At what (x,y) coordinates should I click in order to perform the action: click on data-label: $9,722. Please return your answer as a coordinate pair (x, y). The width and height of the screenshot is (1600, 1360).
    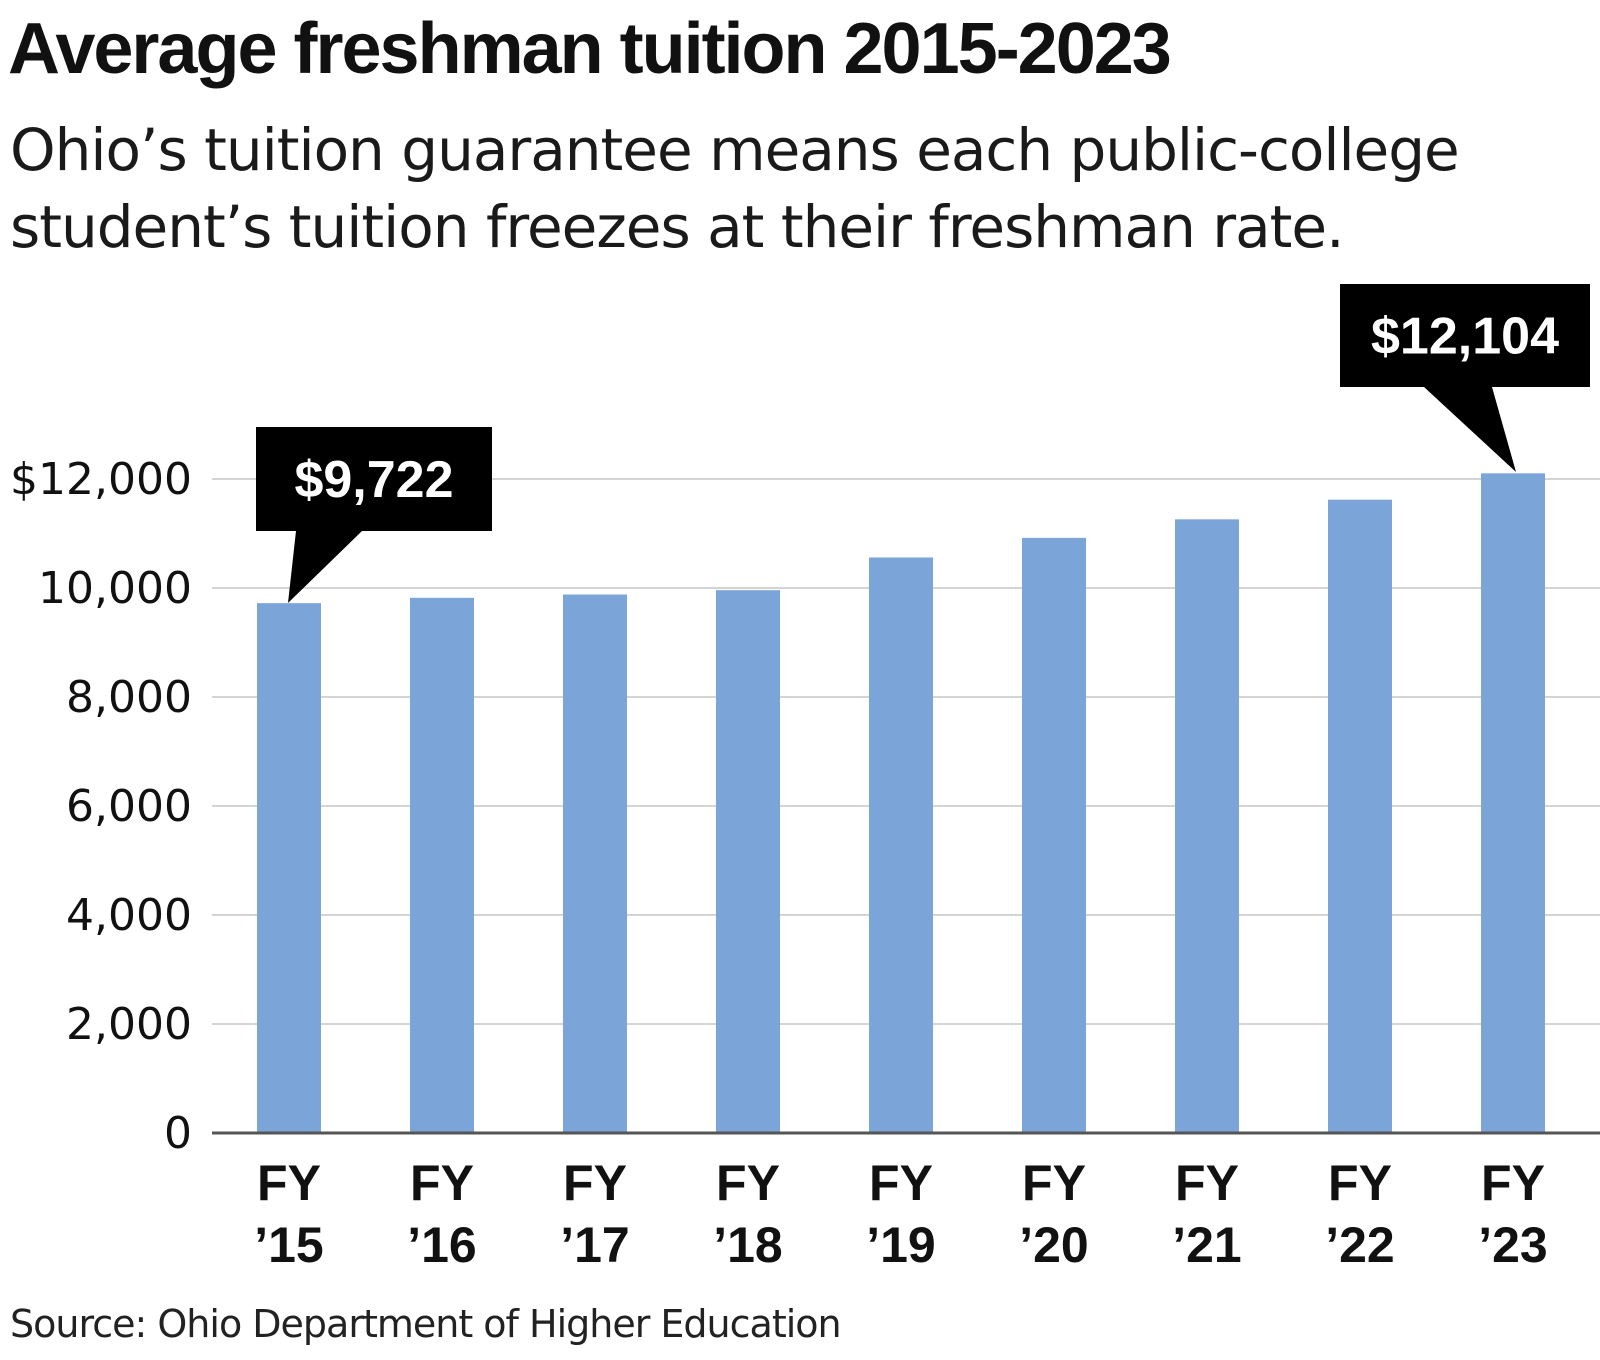
    Looking at the image, I should click on (373, 480).